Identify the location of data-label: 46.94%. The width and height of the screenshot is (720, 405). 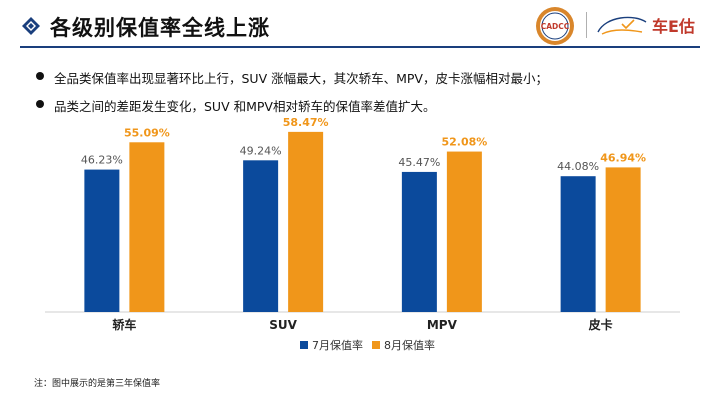
(623, 157).